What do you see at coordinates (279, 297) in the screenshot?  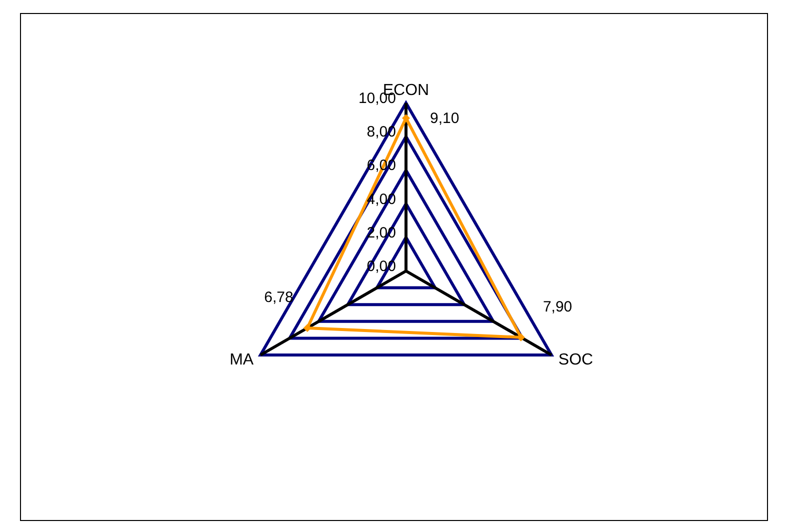 I see `data-label: 6,78` at bounding box center [279, 297].